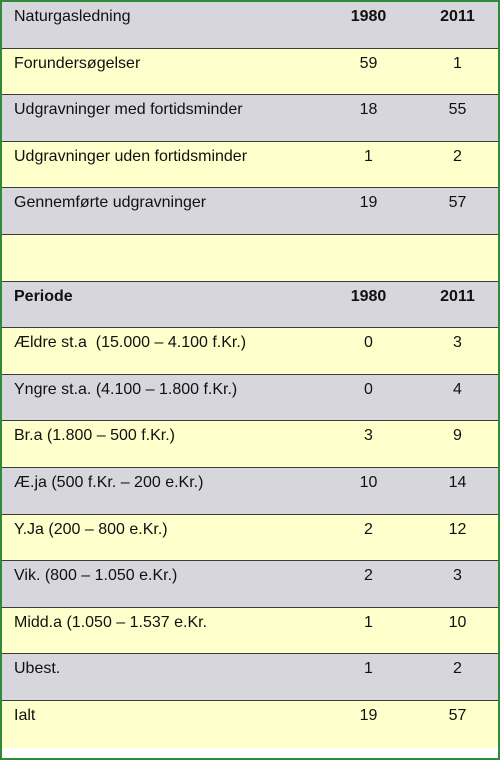  Describe the element at coordinates (96, 576) in the screenshot. I see `row-label: Vik. (800 – 1.050 e.Kr.)` at that location.